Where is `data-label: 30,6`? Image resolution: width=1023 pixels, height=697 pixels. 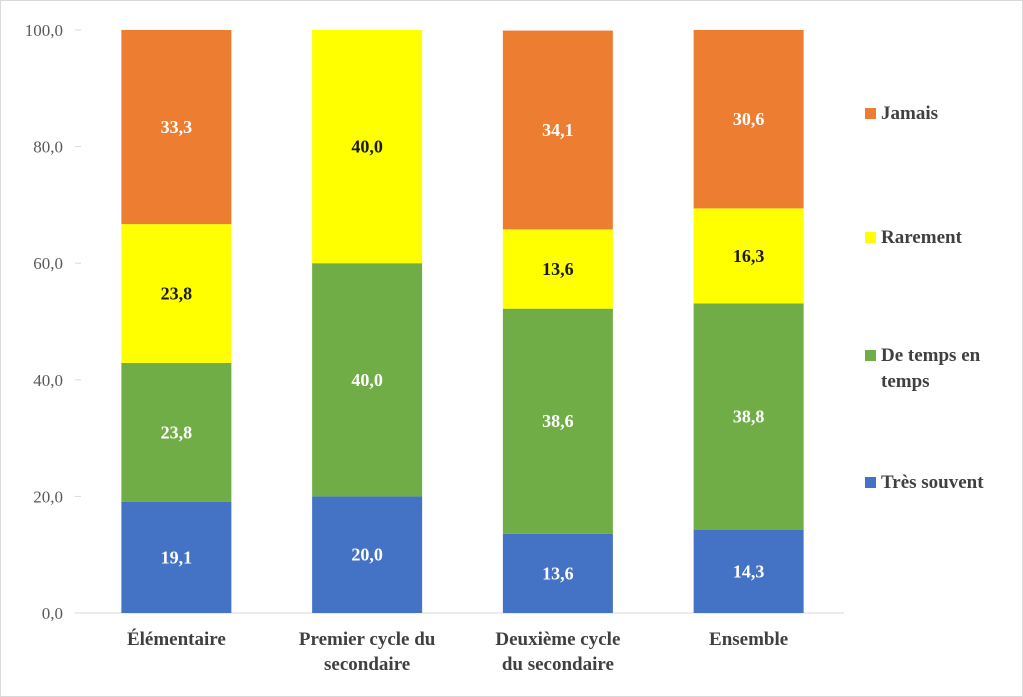 data-label: 30,6 is located at coordinates (749, 119).